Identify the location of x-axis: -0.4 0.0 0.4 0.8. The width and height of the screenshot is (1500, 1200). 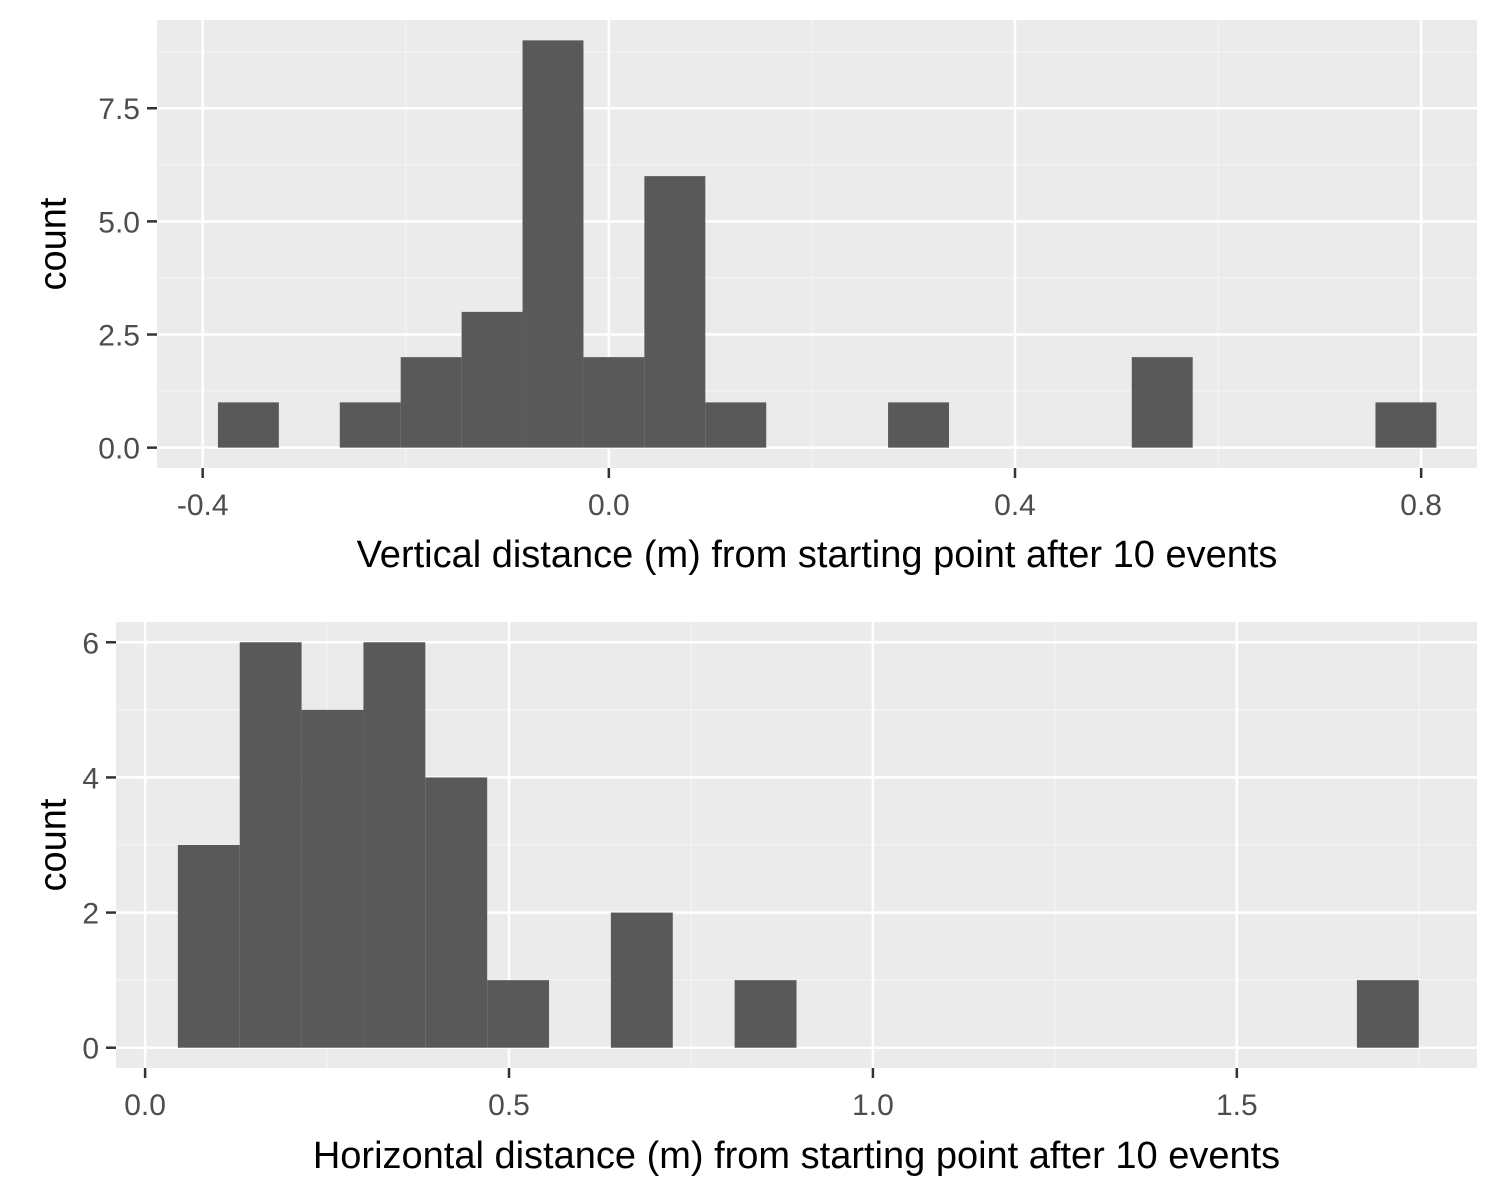
(809, 495).